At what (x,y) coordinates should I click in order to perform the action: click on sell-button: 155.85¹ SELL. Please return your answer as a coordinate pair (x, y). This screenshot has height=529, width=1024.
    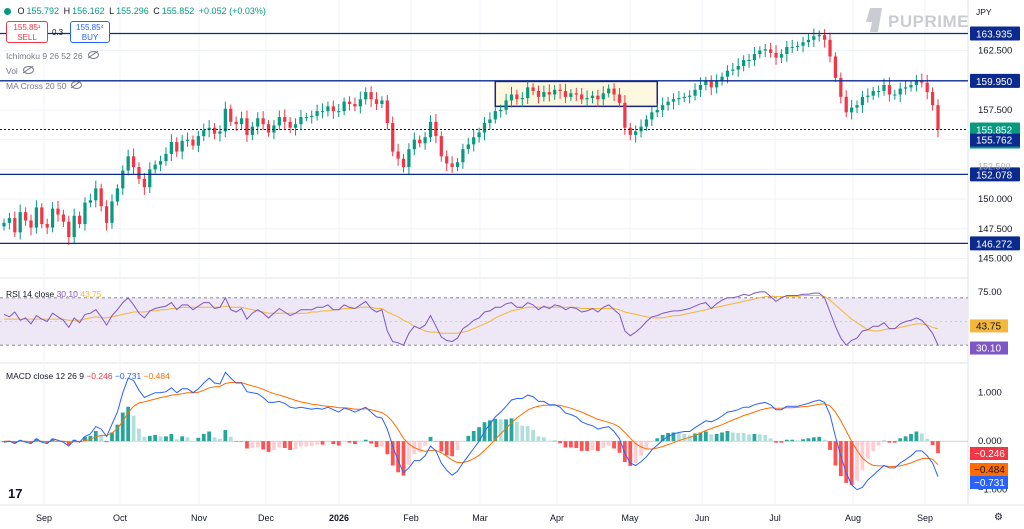
    Looking at the image, I should click on (27, 32).